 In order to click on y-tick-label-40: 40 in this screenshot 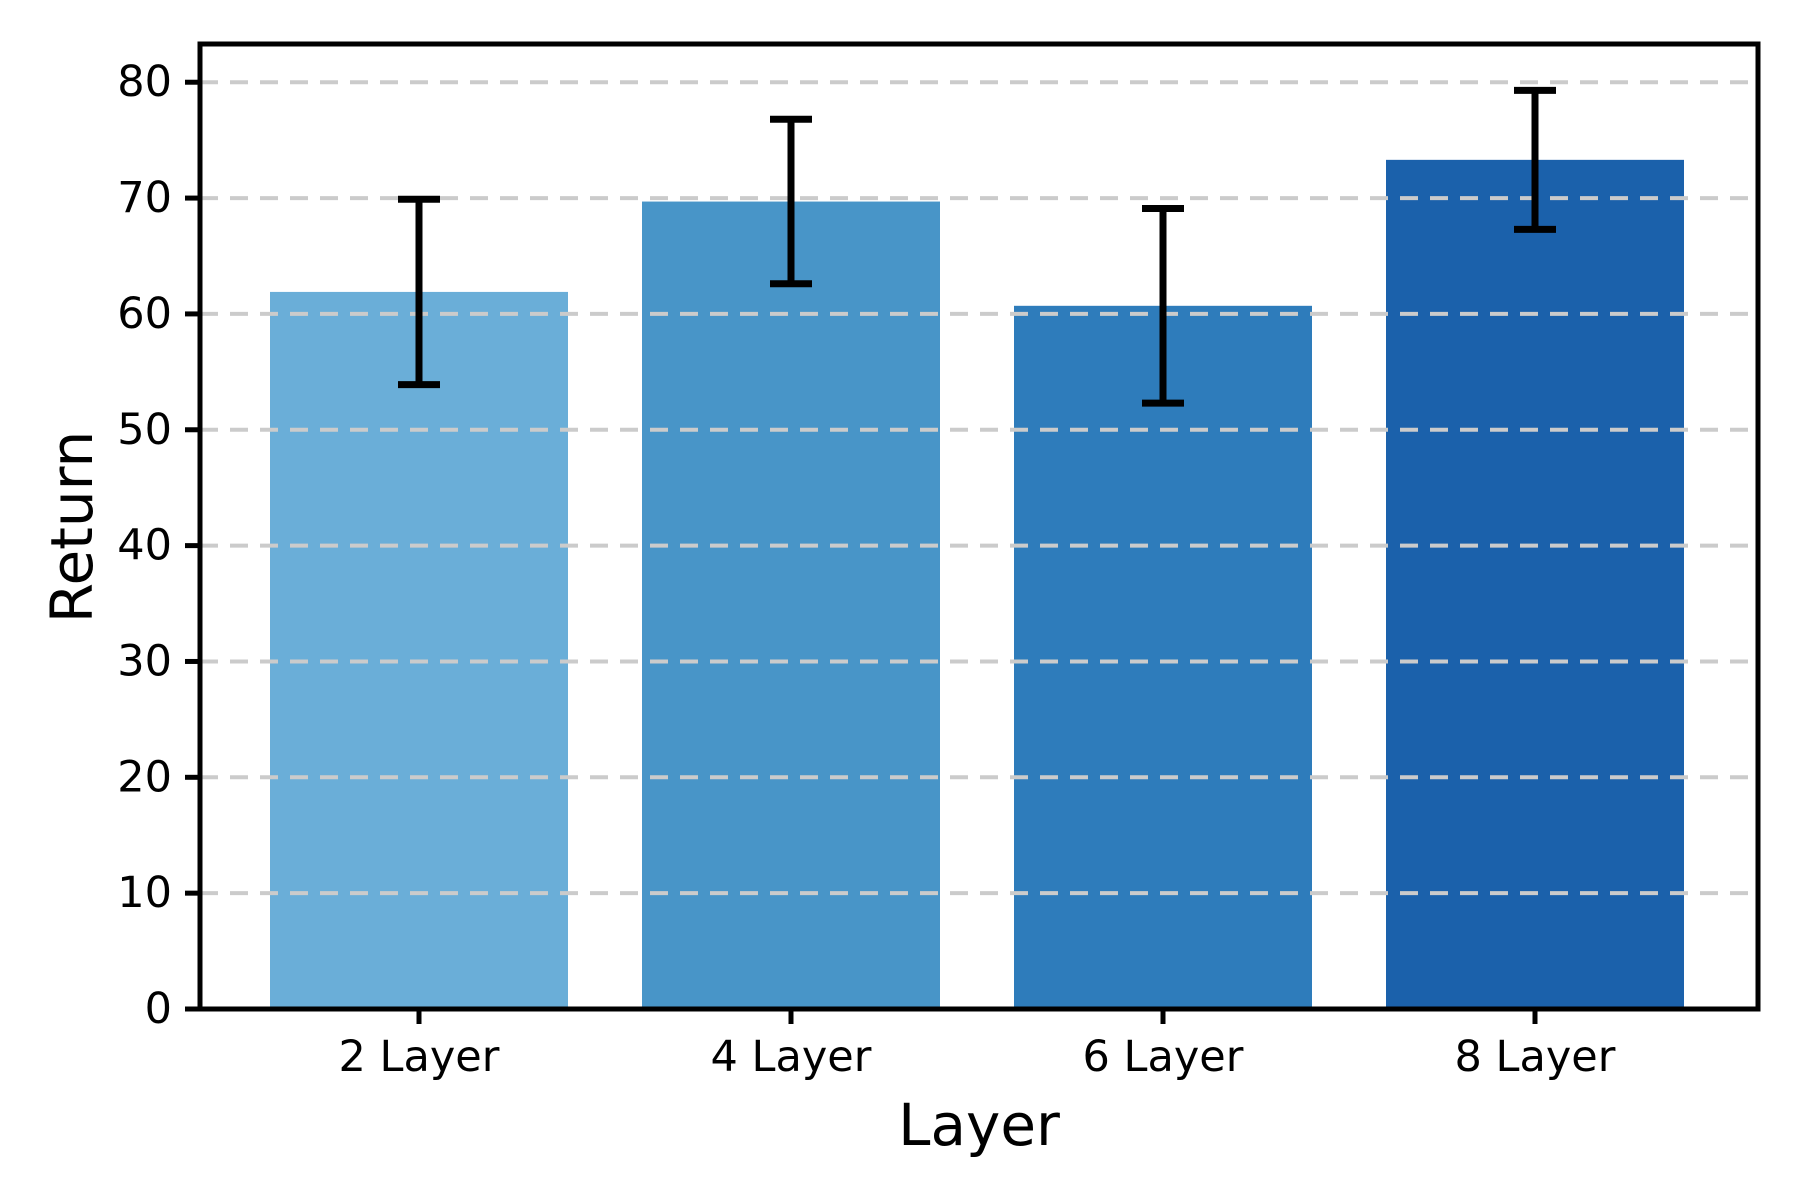, I will do `click(144, 546)`.